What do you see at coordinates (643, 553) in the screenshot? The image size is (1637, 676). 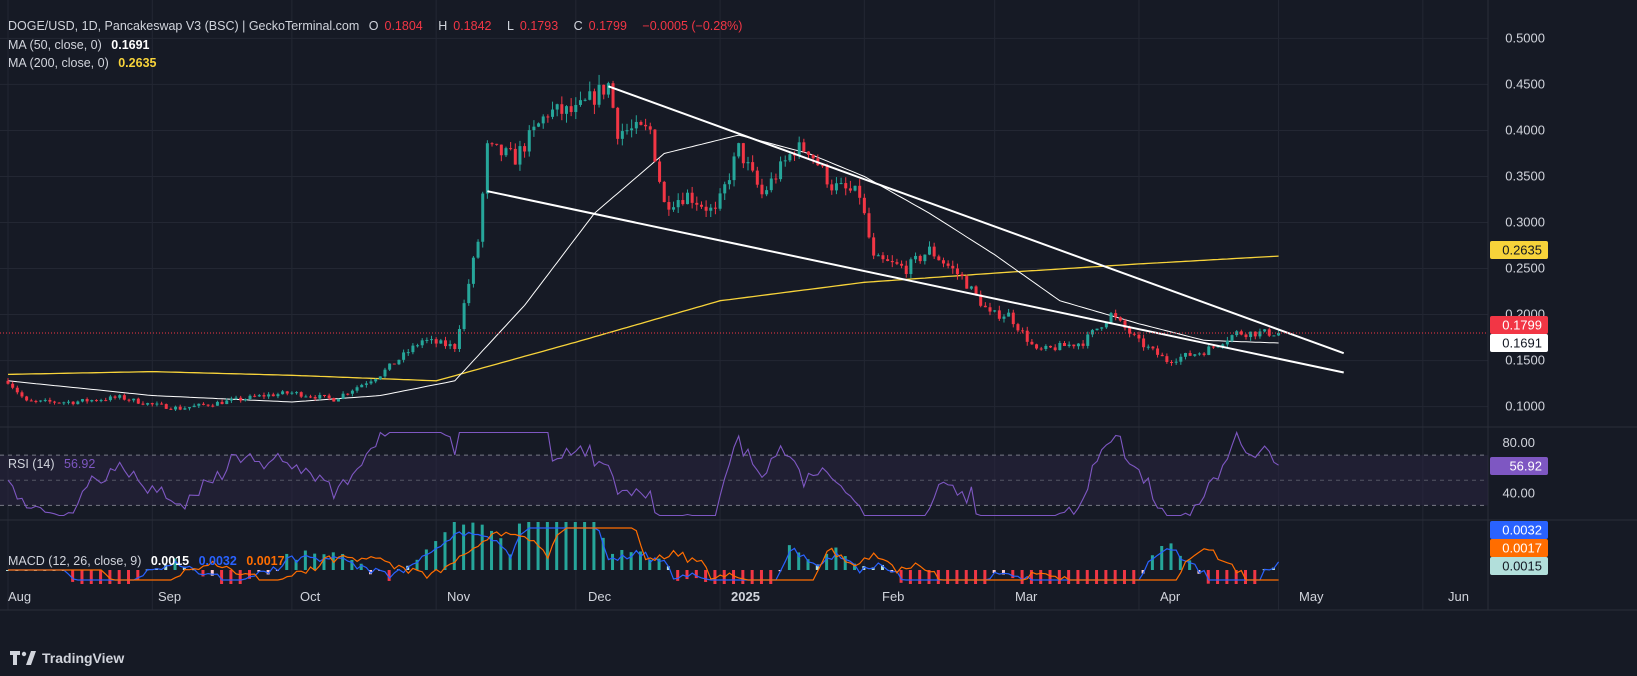 I see `macd-series` at bounding box center [643, 553].